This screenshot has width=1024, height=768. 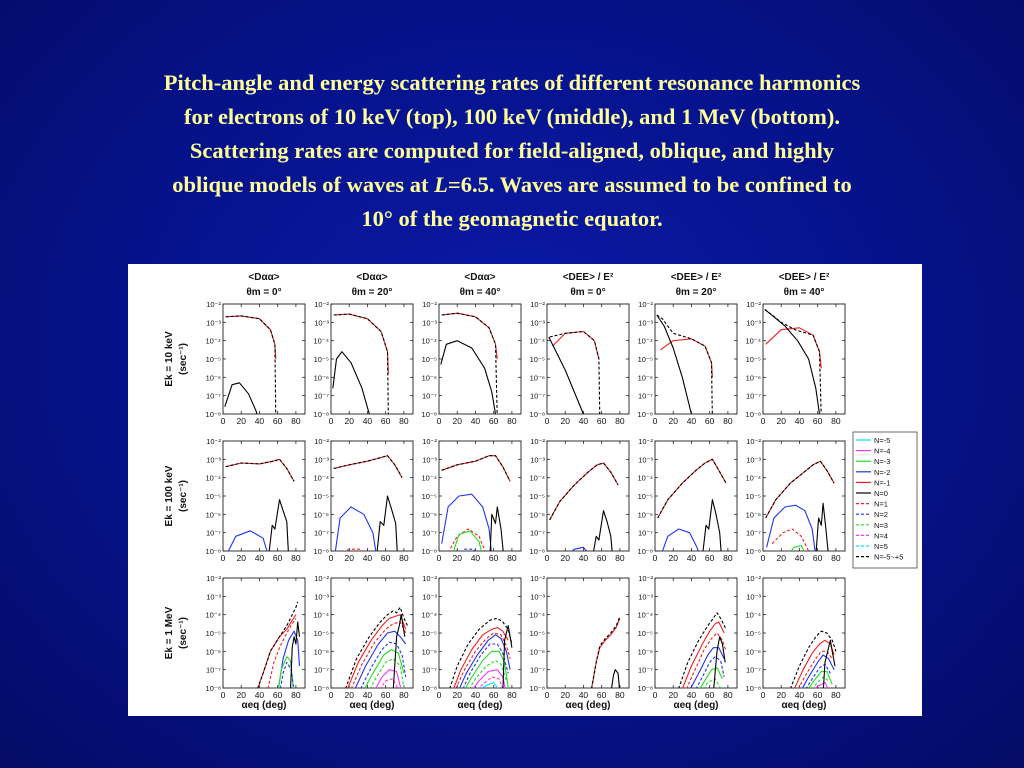 What do you see at coordinates (183, 496) in the screenshot?
I see `row-ylabel: (sec⁻¹)` at bounding box center [183, 496].